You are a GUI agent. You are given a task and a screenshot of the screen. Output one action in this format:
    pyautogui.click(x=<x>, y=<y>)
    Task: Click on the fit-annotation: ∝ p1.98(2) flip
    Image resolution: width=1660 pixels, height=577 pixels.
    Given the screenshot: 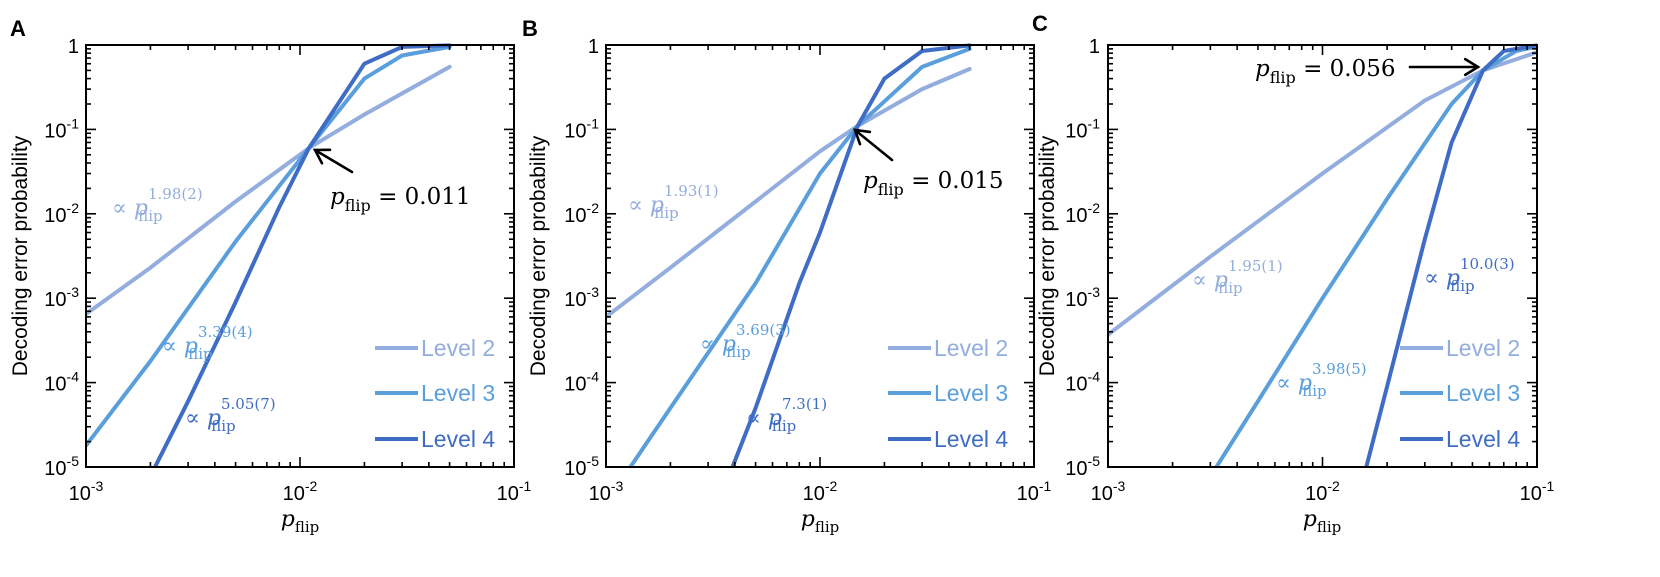 What is the action you would take?
    pyautogui.click(x=157, y=205)
    